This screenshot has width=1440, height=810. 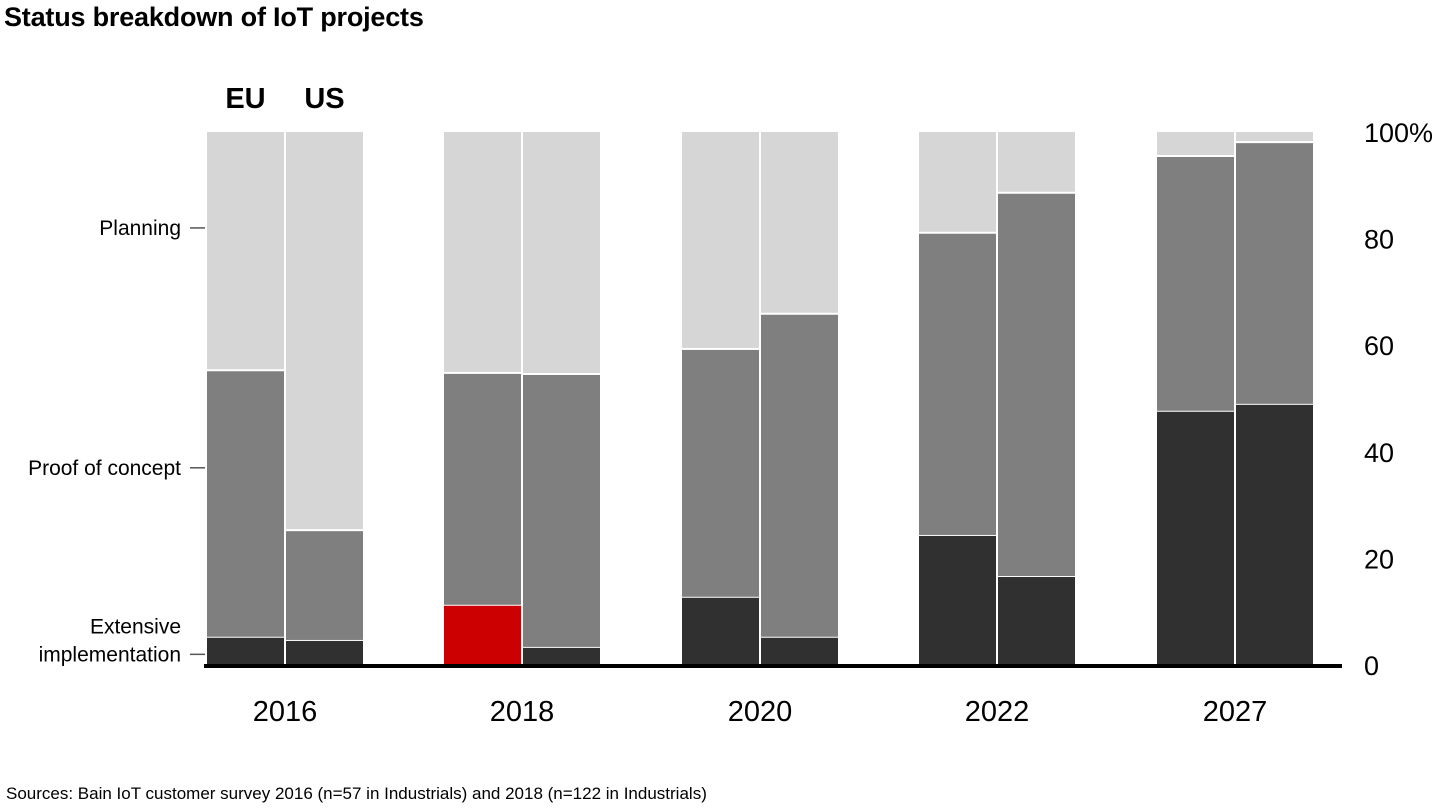 What do you see at coordinates (285, 712) in the screenshot?
I see `x-tick-label-2016: 2016` at bounding box center [285, 712].